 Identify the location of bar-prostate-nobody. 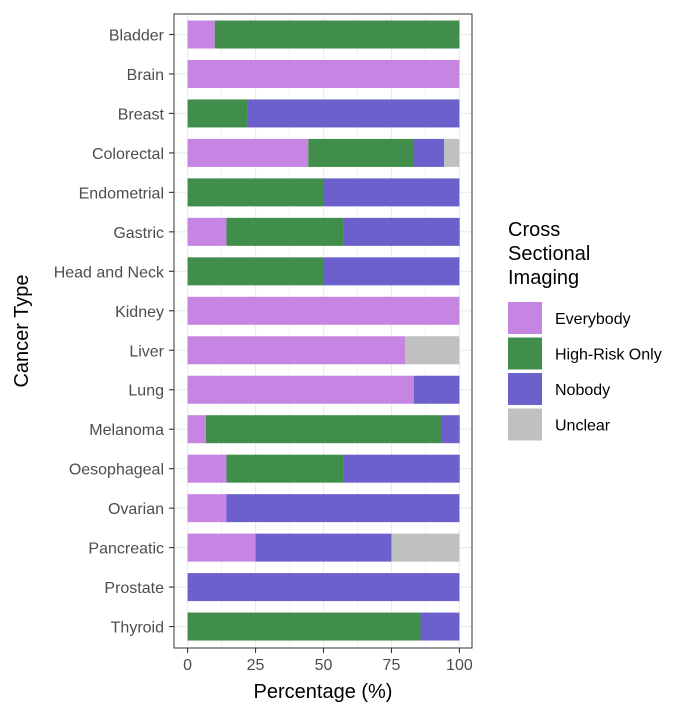
(323, 587).